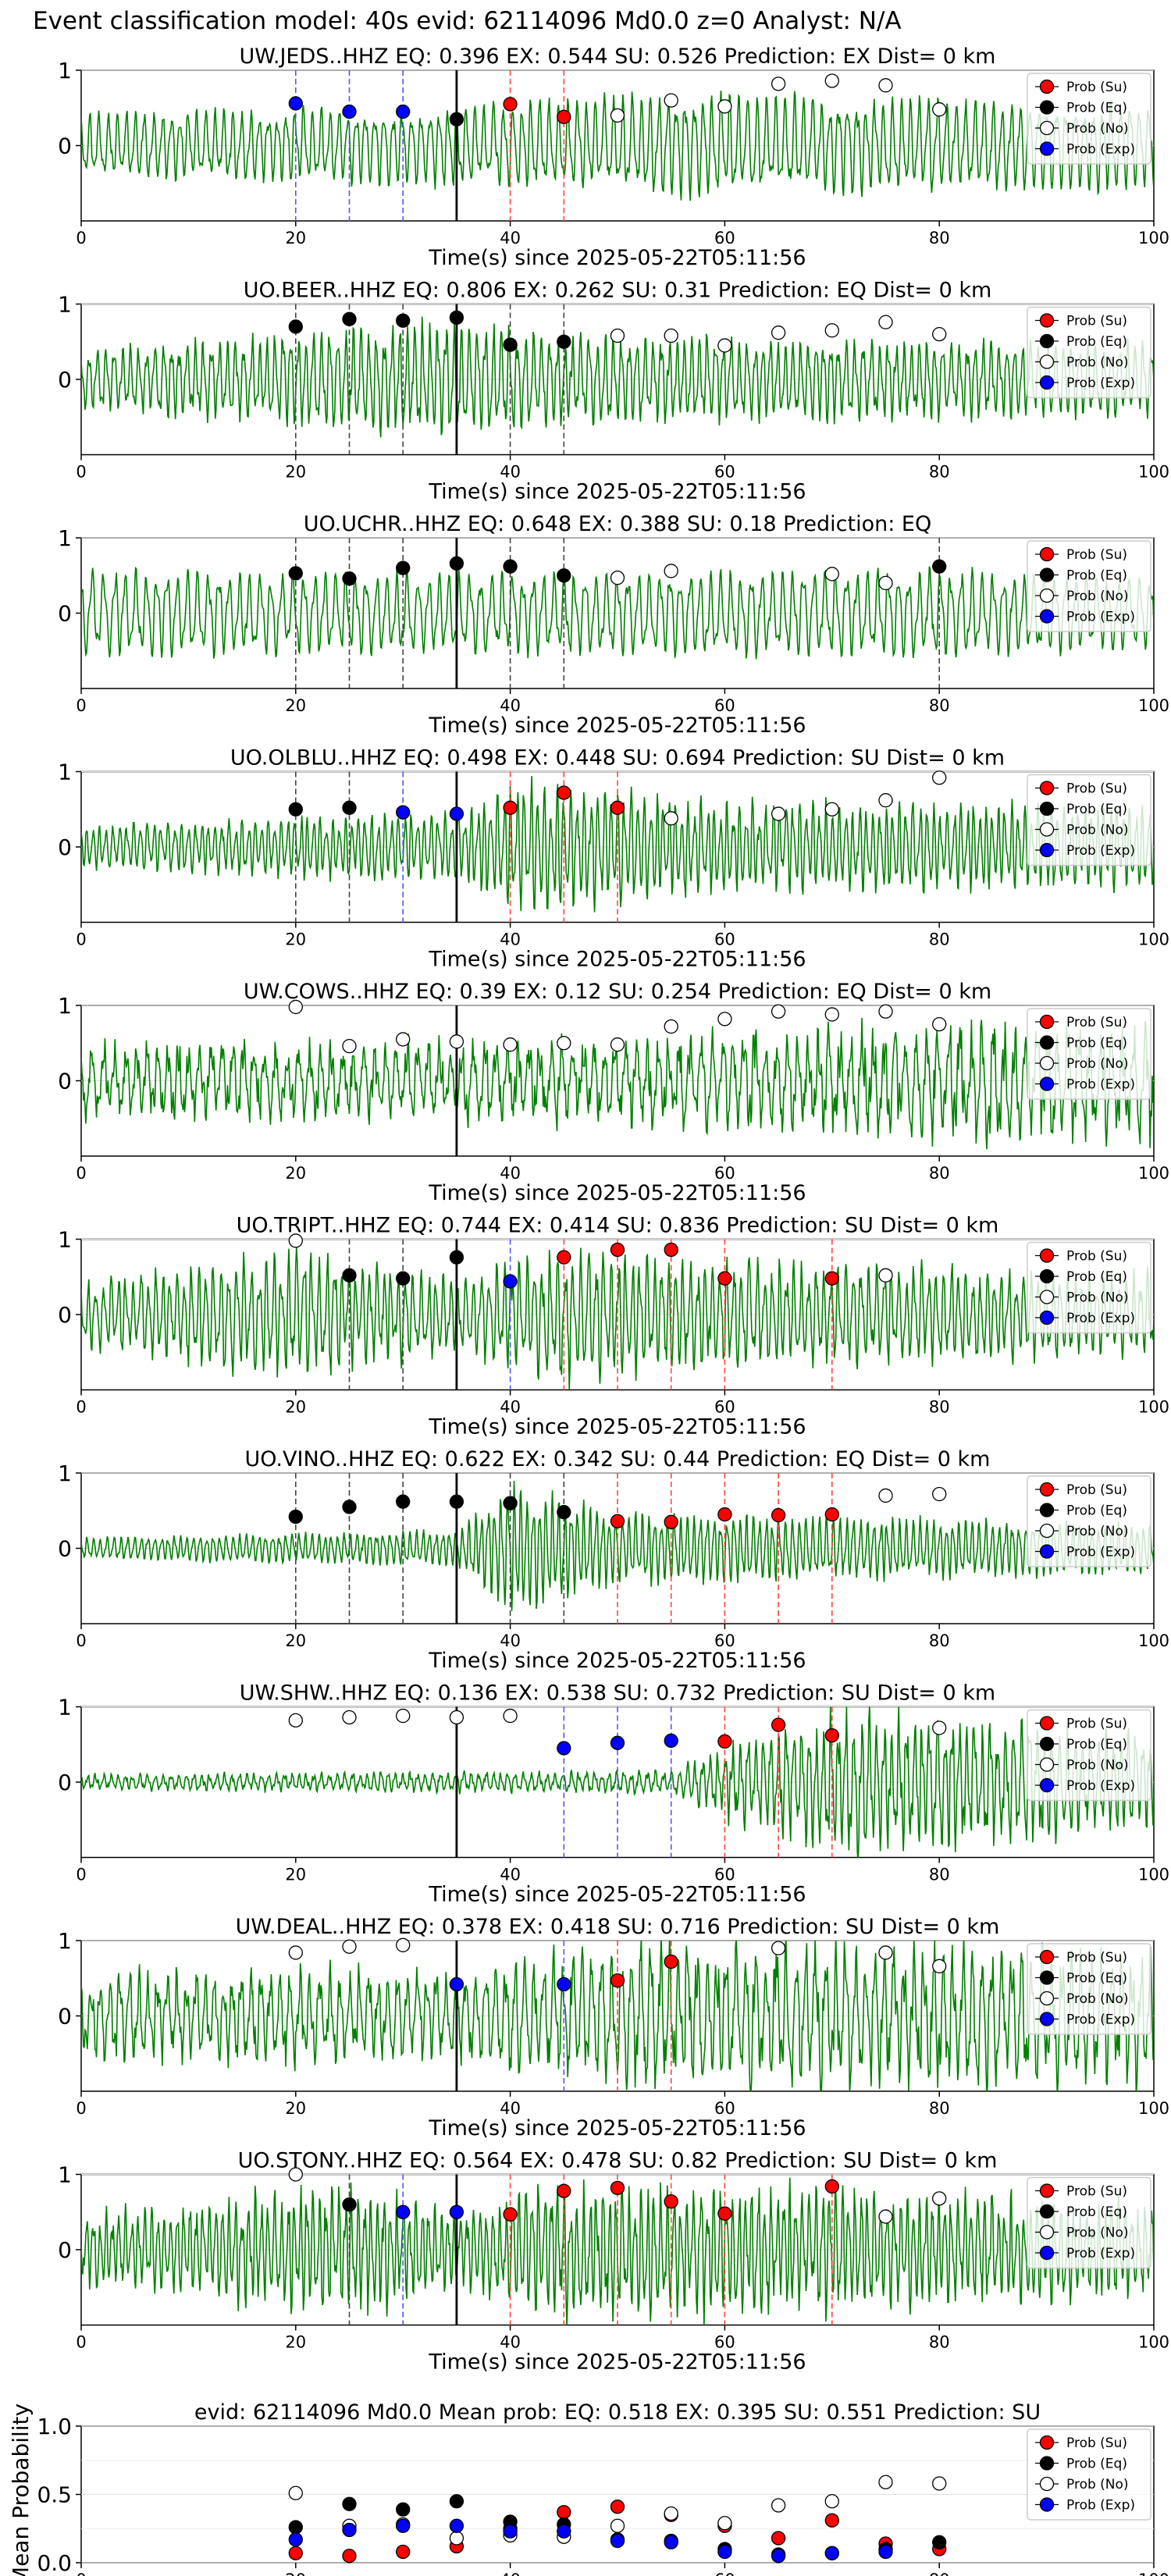  I want to click on y-tick-label: 0, so click(65, 1782).